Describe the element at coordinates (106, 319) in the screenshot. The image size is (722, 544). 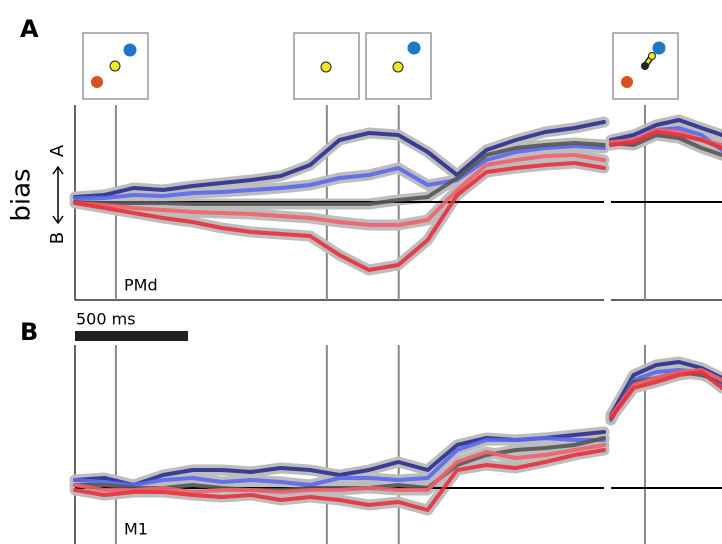
I see `scale-bar-label: 500 ms` at that location.